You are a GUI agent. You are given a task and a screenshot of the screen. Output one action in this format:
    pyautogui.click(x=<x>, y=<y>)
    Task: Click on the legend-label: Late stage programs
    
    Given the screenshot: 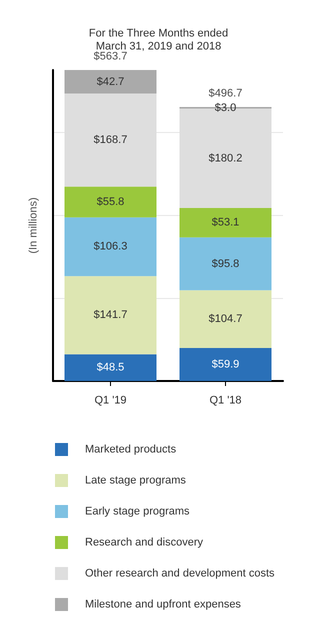 What is the action you would take?
    pyautogui.click(x=135, y=480)
    